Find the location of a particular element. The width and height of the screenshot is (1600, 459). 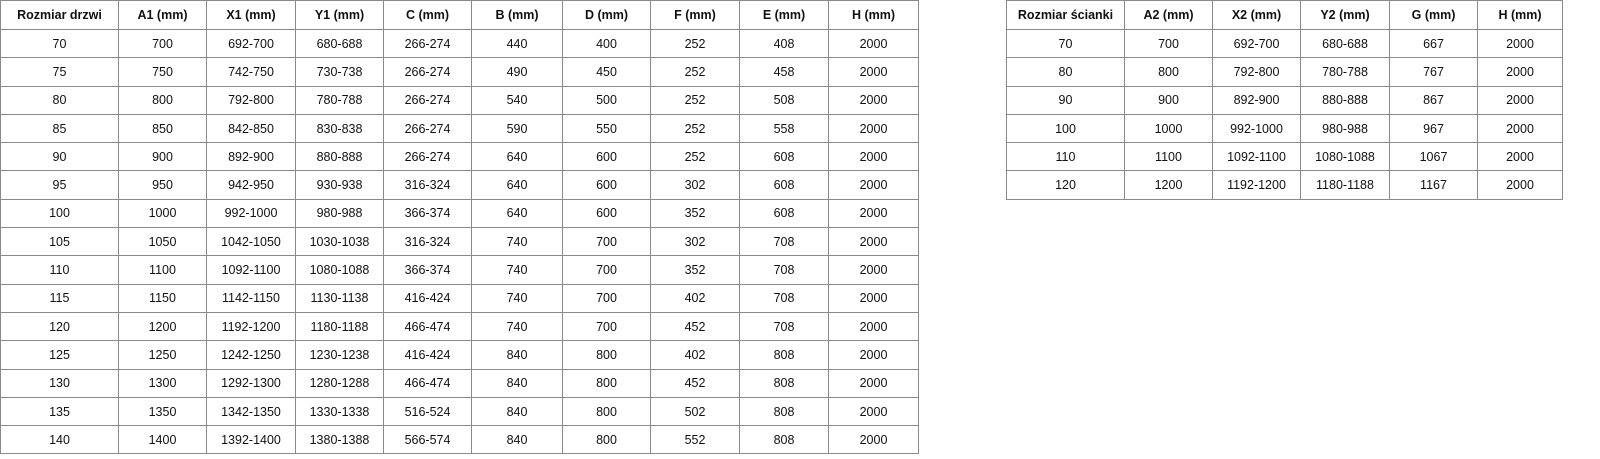

column-header: Rozmiar drzwi is located at coordinates (59, 15).